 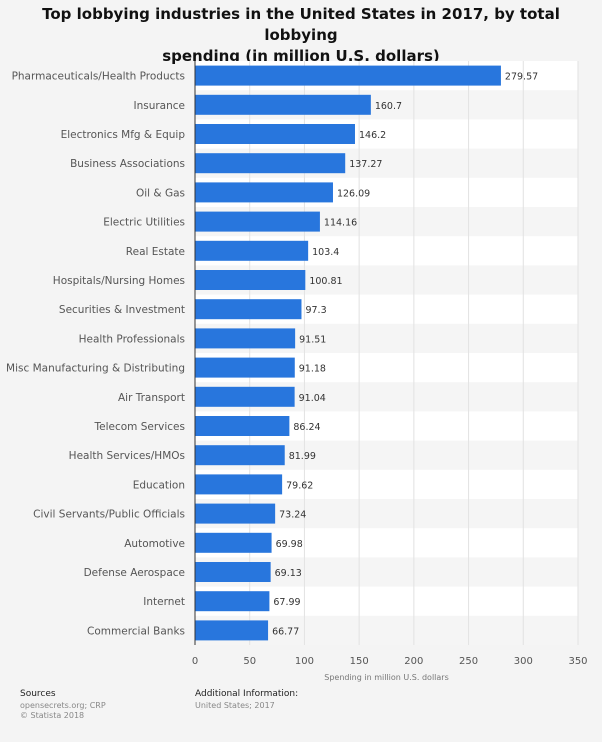 I want to click on category-label: Electronics Mfg & Equip, so click(x=123, y=135).